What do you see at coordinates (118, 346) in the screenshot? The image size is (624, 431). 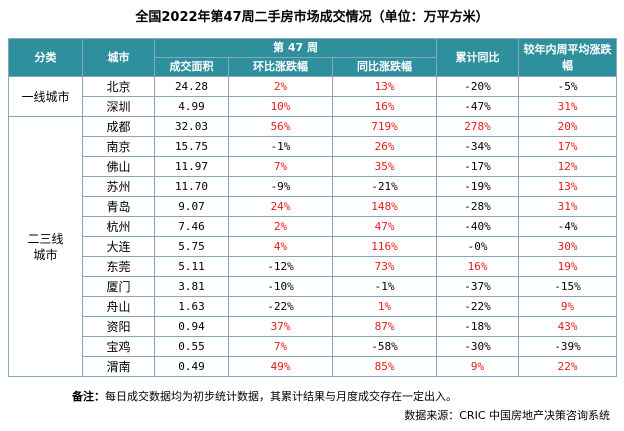 I see `city-cell: 宝鸡` at bounding box center [118, 346].